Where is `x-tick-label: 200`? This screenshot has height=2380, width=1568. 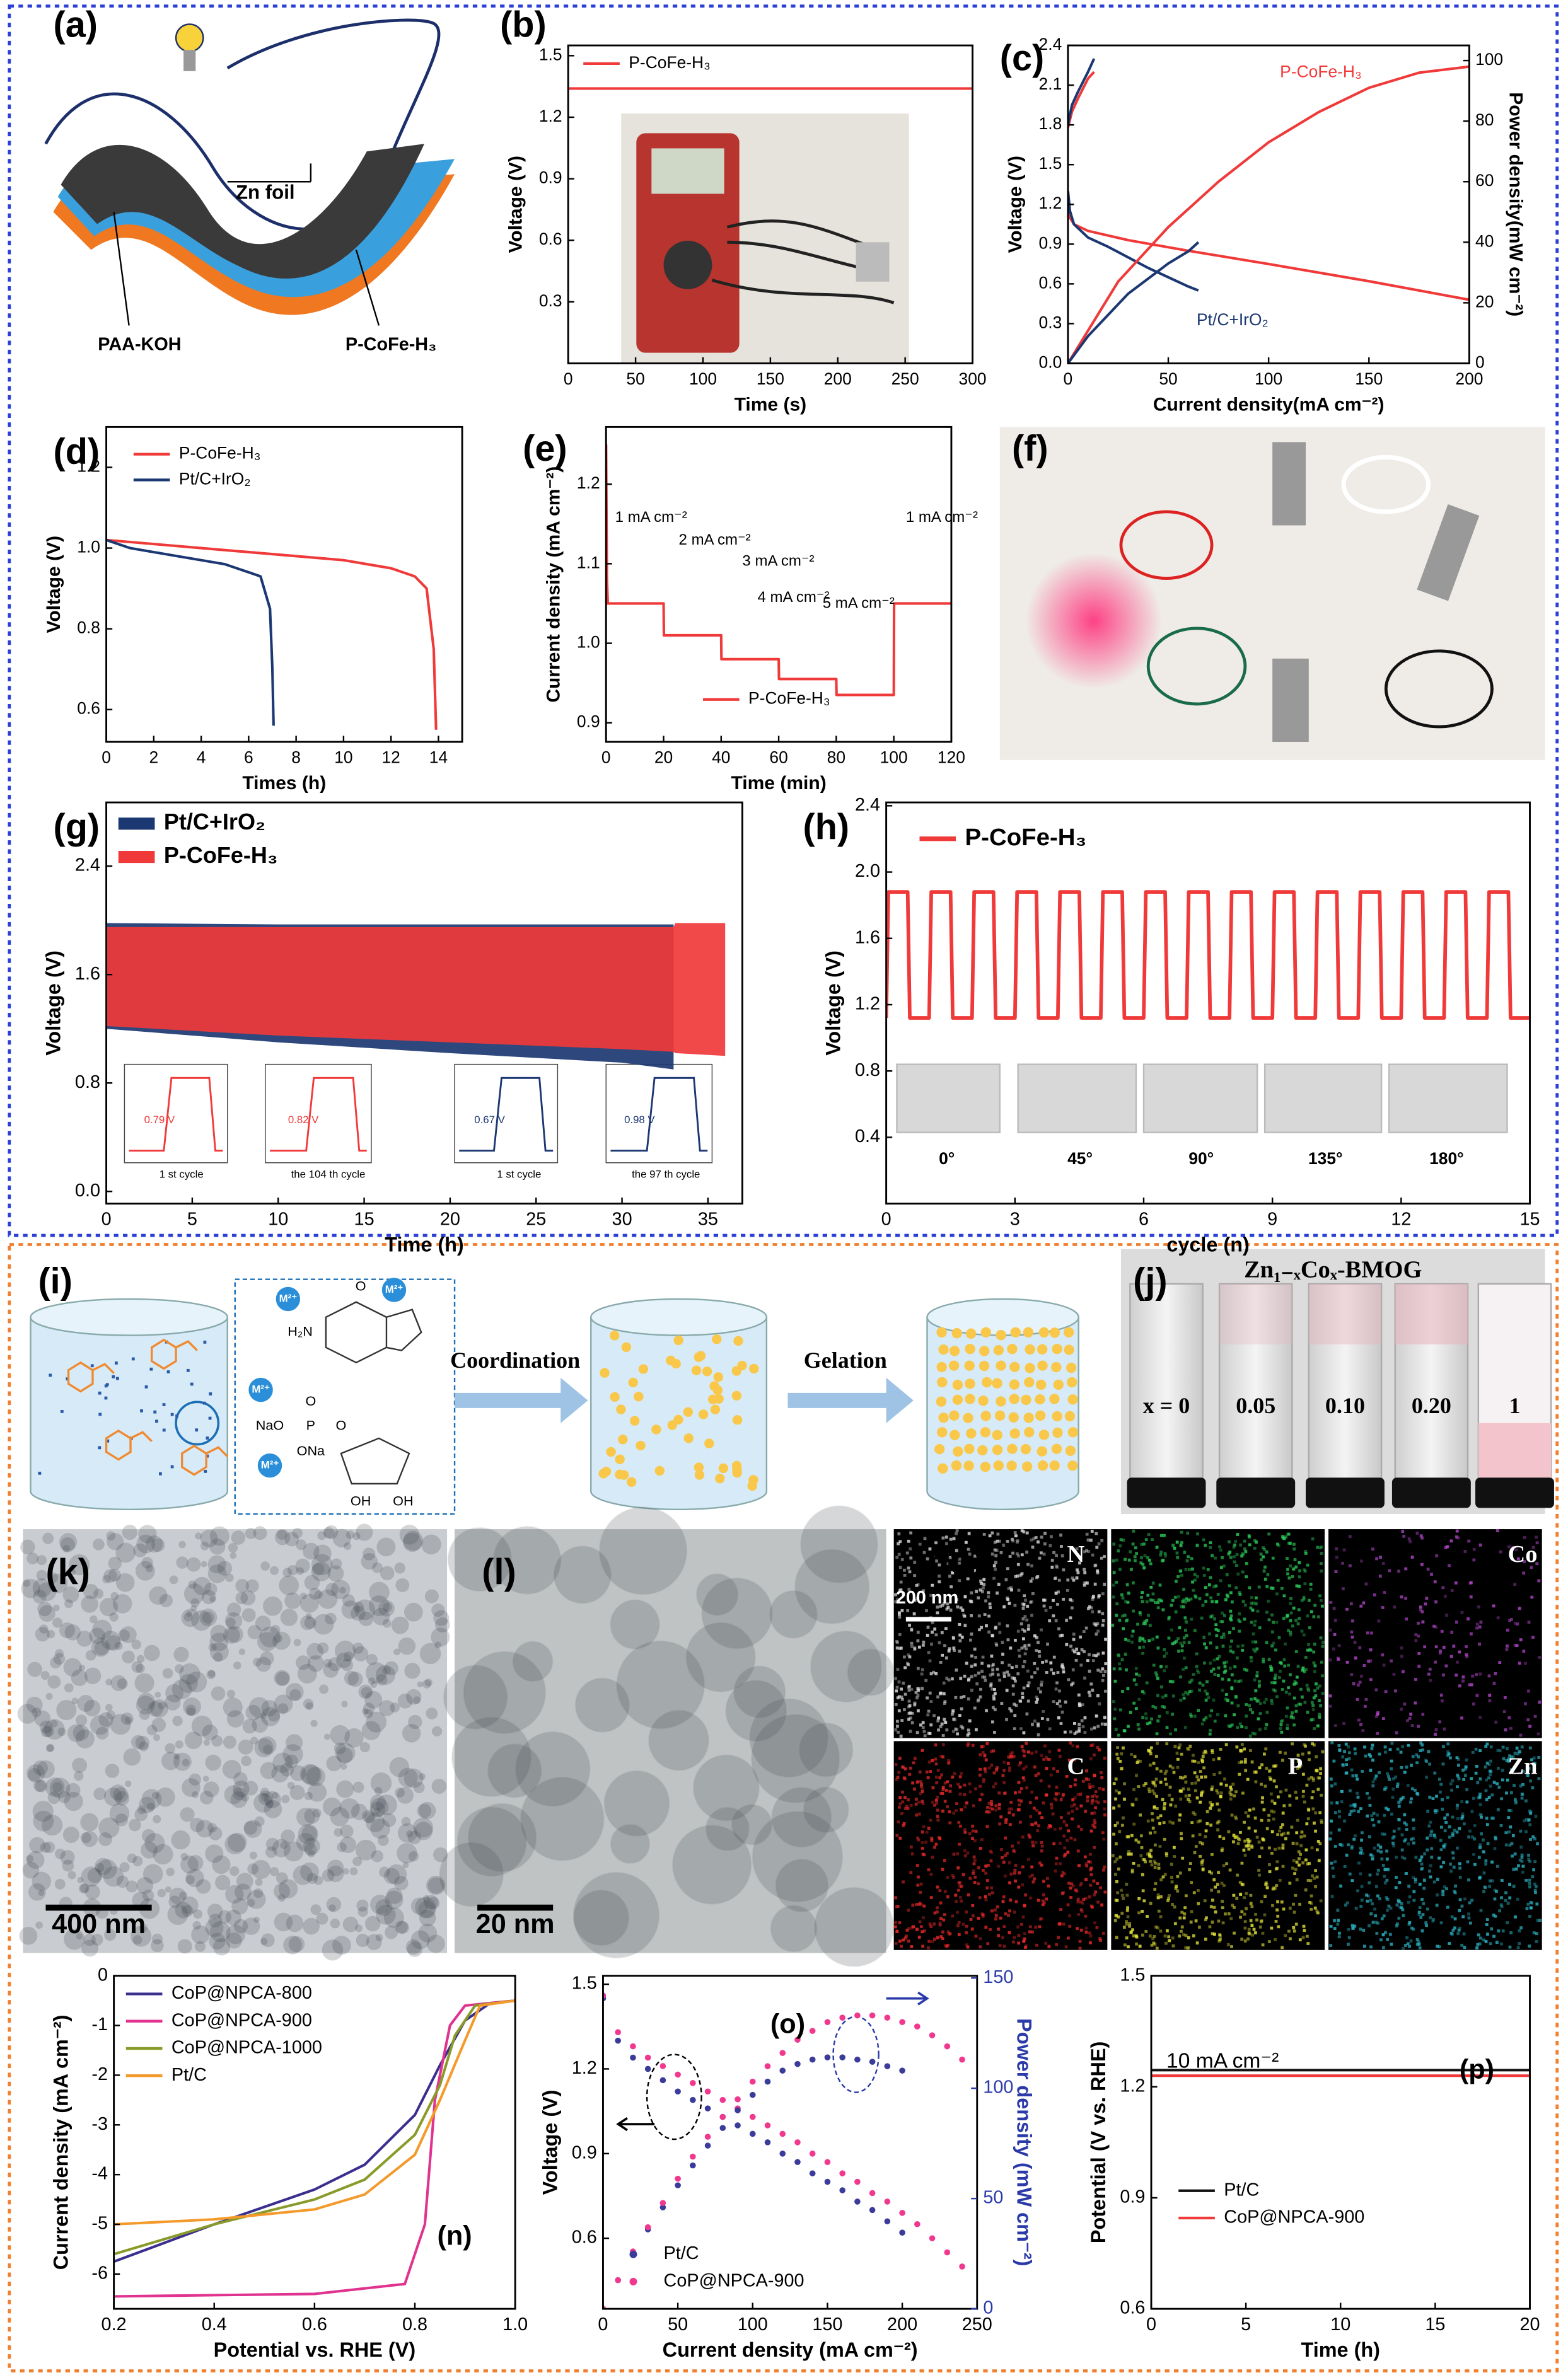 x-tick-label: 200 is located at coordinates (838, 378).